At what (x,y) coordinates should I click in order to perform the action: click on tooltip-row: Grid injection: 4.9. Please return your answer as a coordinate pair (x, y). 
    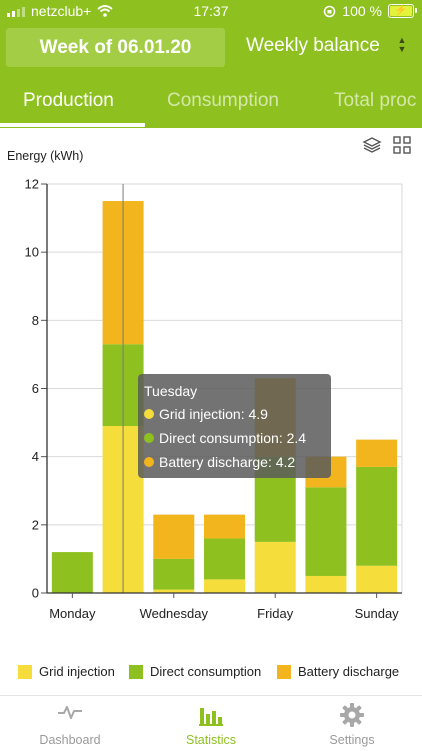
    Looking at the image, I should click on (206, 414).